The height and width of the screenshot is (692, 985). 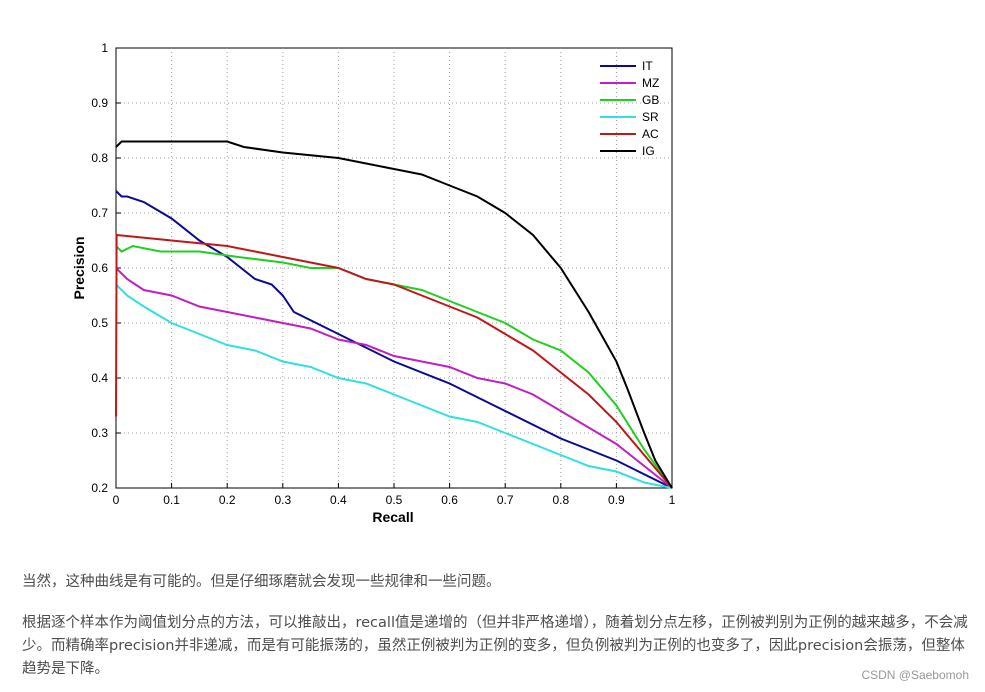 What do you see at coordinates (449, 500) in the screenshot?
I see `x-tick-label: 0.6` at bounding box center [449, 500].